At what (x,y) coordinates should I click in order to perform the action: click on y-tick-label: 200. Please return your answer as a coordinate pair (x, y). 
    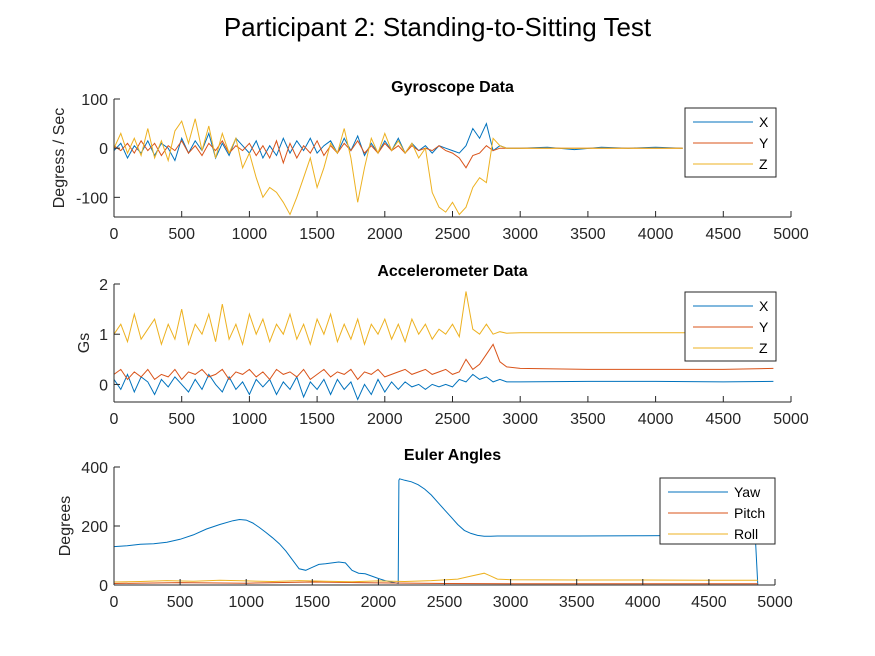
    Looking at the image, I should click on (94, 527).